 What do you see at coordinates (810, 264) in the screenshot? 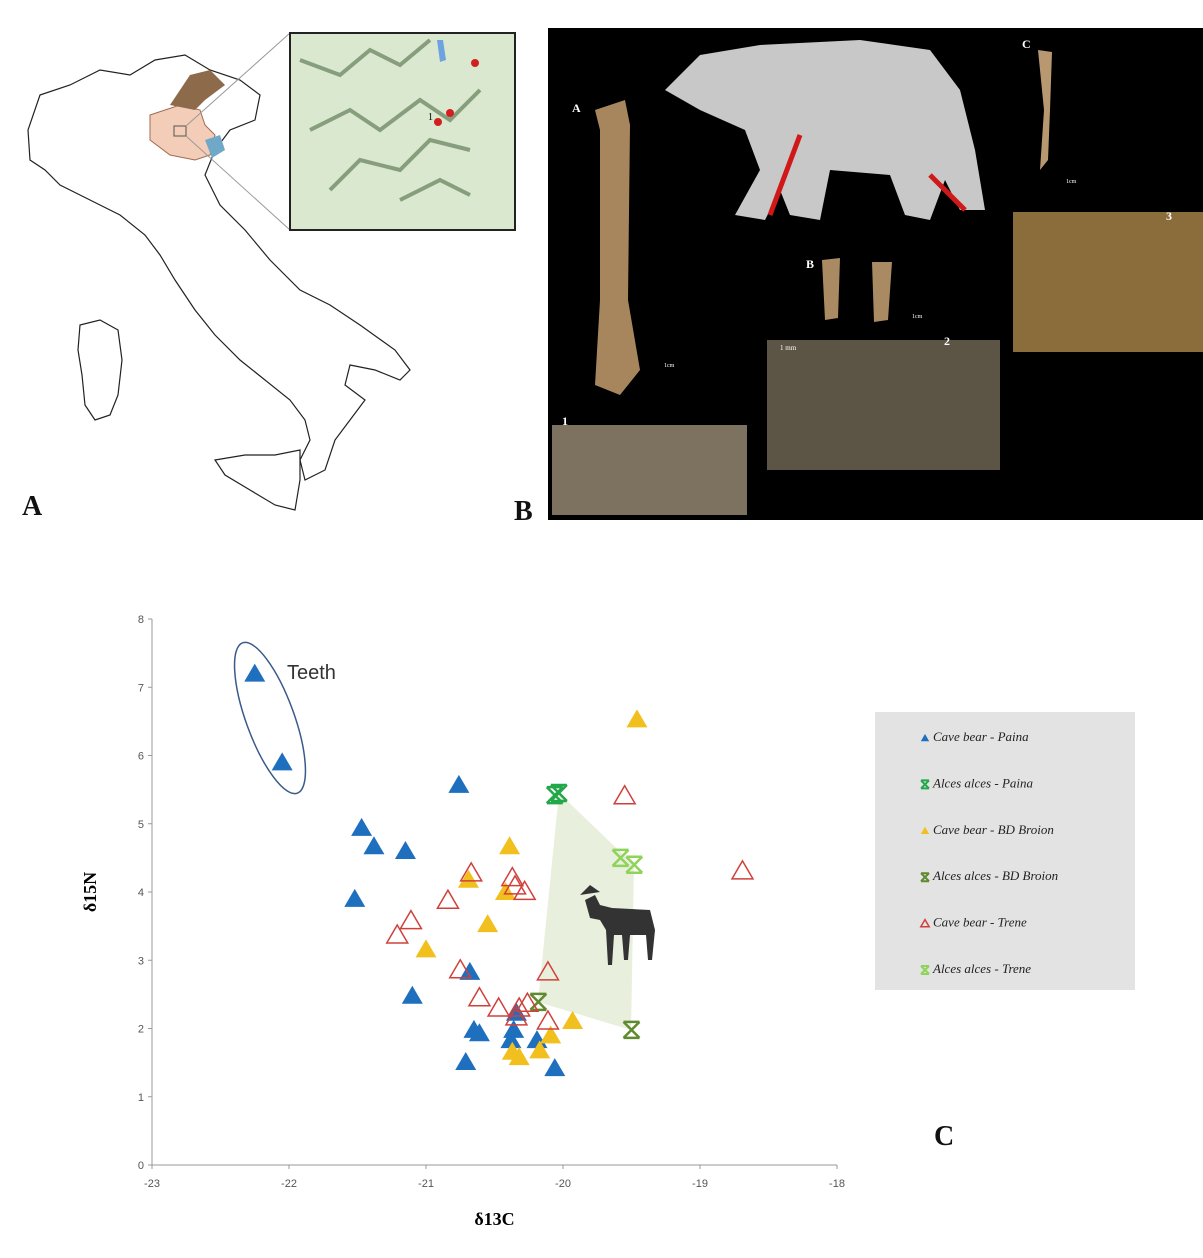
I see `photo-label: B` at bounding box center [810, 264].